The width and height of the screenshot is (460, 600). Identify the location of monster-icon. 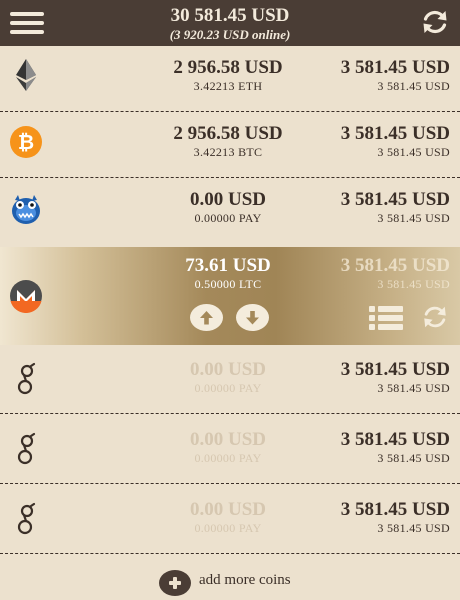
(26, 209).